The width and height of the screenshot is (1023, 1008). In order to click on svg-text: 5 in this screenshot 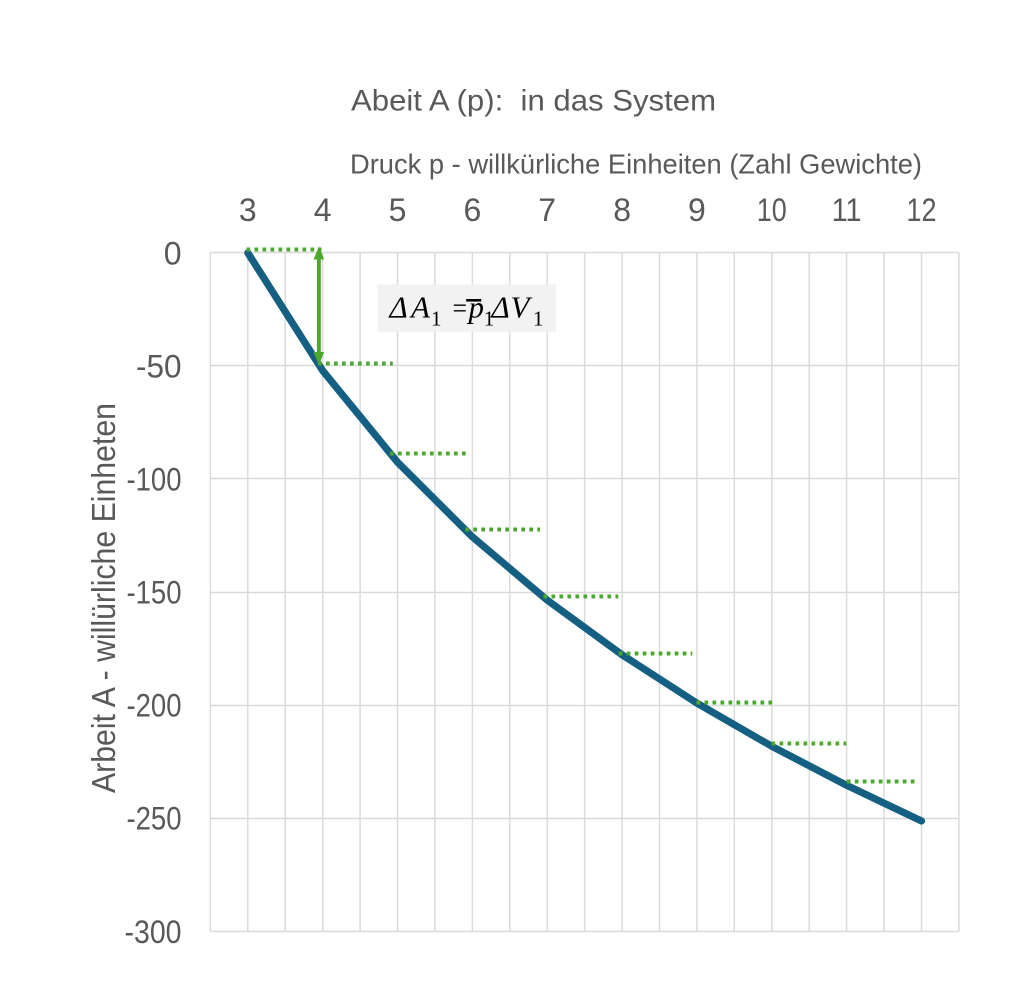, I will do `click(398, 210)`.